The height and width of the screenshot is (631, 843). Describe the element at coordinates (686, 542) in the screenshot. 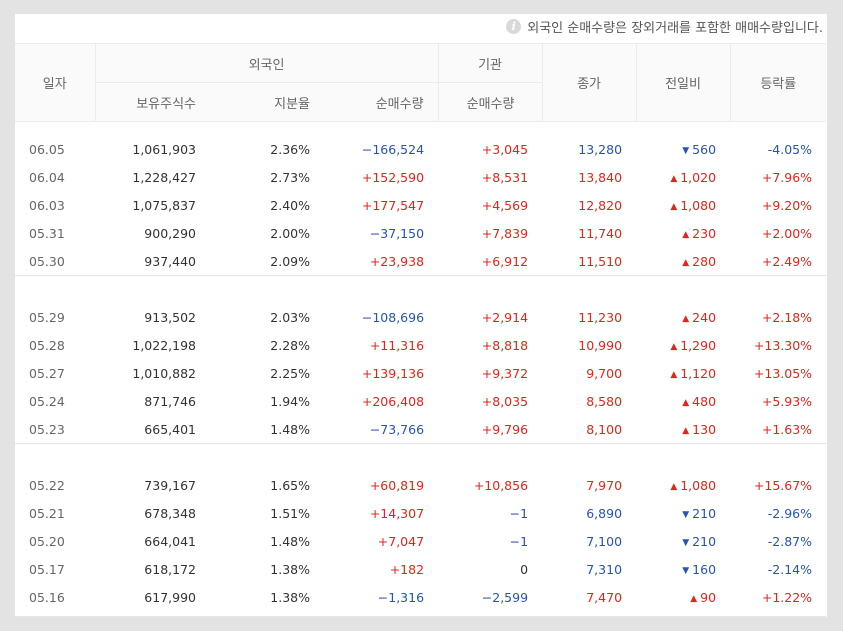

I see `triangle-down-icon: ▼` at that location.